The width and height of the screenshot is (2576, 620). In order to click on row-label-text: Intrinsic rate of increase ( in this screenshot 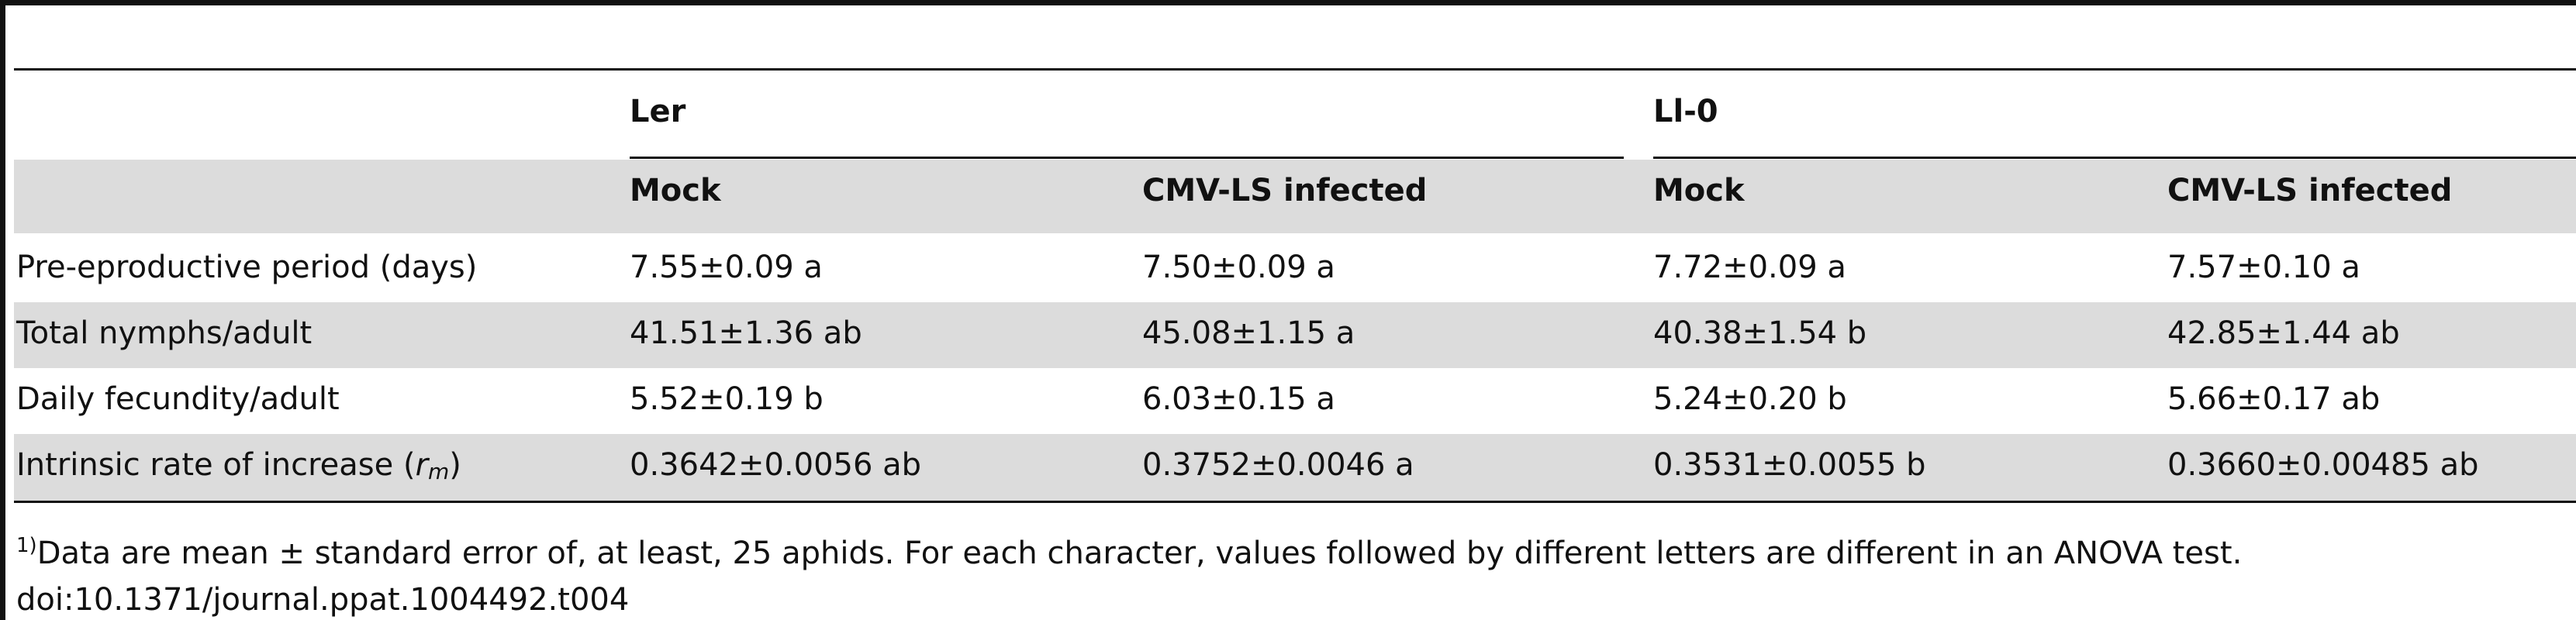, I will do `click(216, 465)`.